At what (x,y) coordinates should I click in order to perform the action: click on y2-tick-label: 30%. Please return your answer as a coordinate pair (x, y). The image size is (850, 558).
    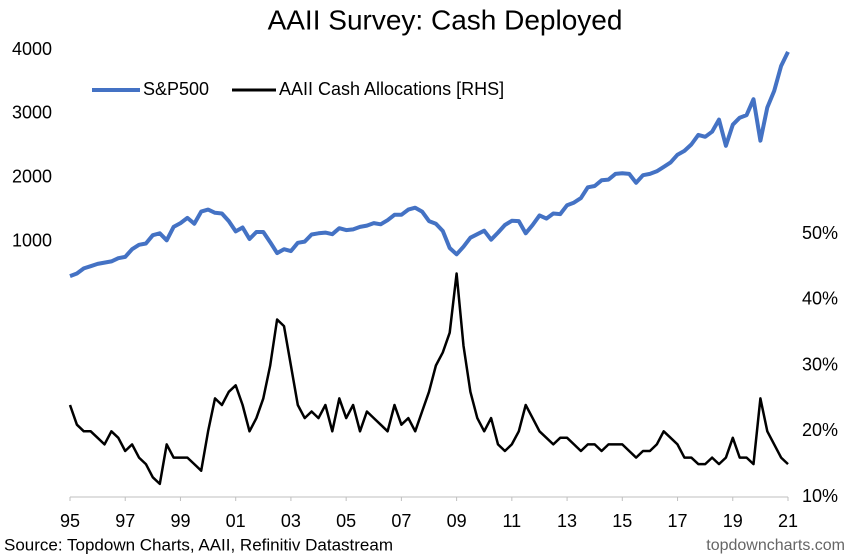
    Looking at the image, I should click on (820, 364).